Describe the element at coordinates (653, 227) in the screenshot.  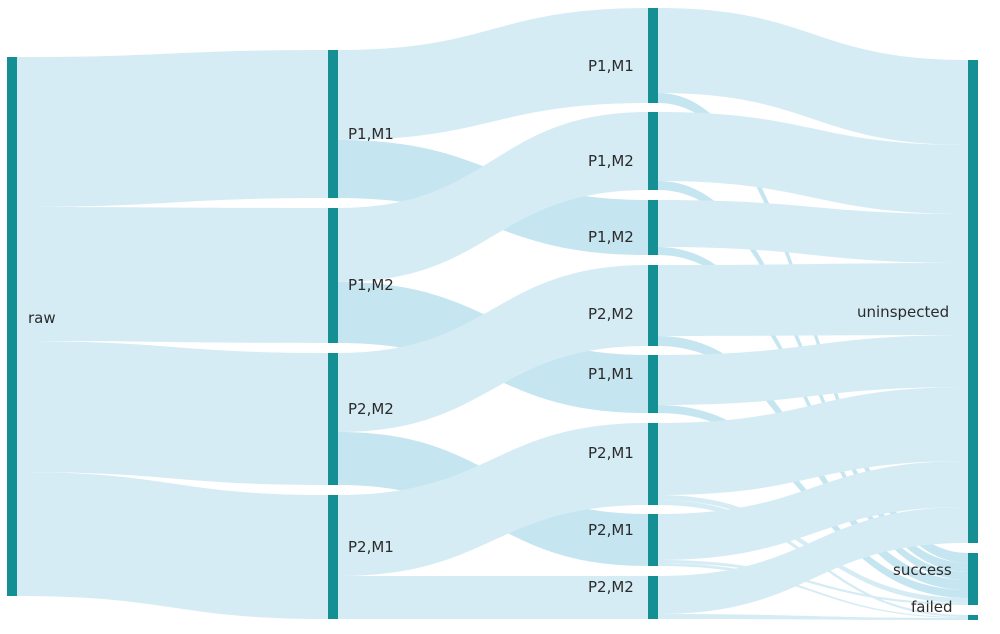
I see `node-bar-c2_c` at that location.